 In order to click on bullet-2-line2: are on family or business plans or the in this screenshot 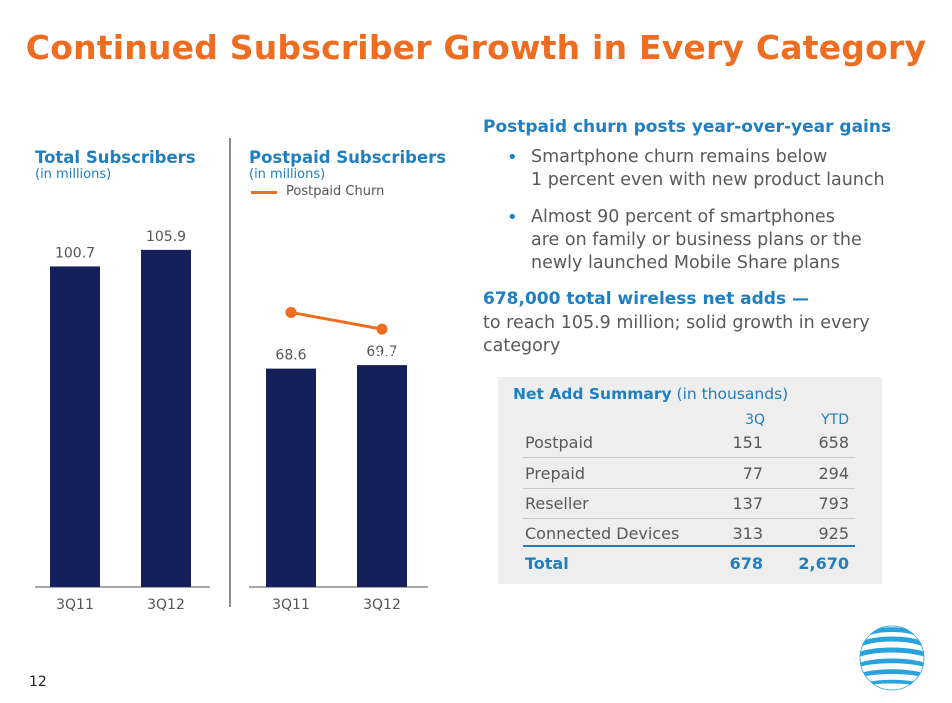, I will do `click(696, 240)`.